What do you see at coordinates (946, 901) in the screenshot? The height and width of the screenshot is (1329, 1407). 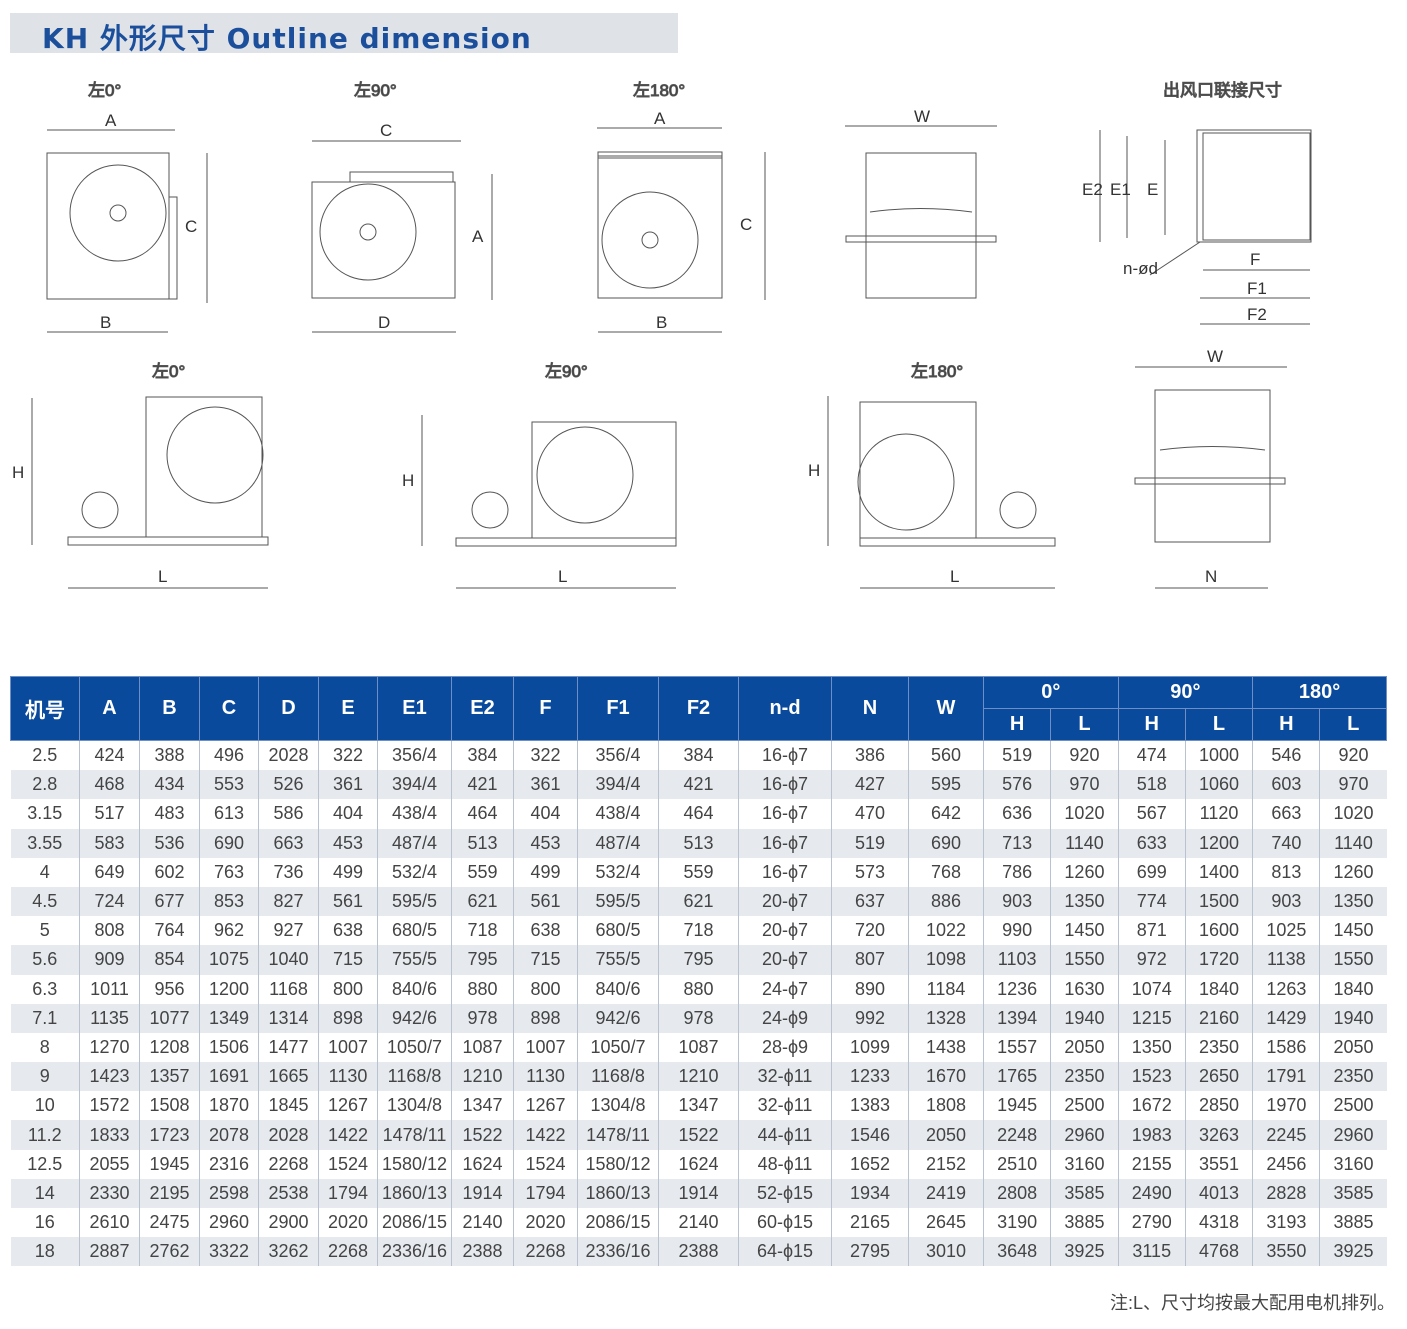 I see `table-cell: 886` at bounding box center [946, 901].